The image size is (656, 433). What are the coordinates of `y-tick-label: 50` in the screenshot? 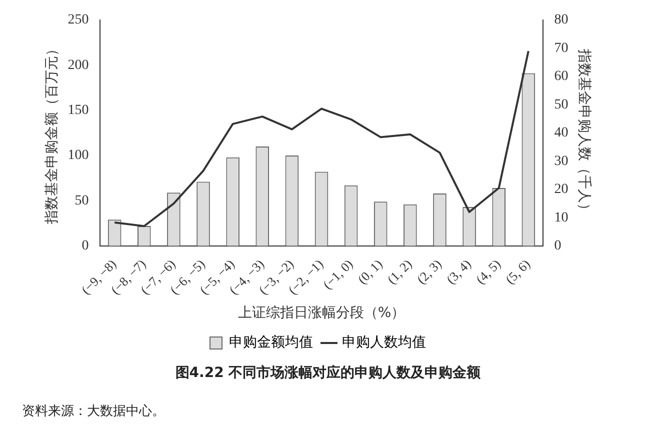 It's located at (81, 200).